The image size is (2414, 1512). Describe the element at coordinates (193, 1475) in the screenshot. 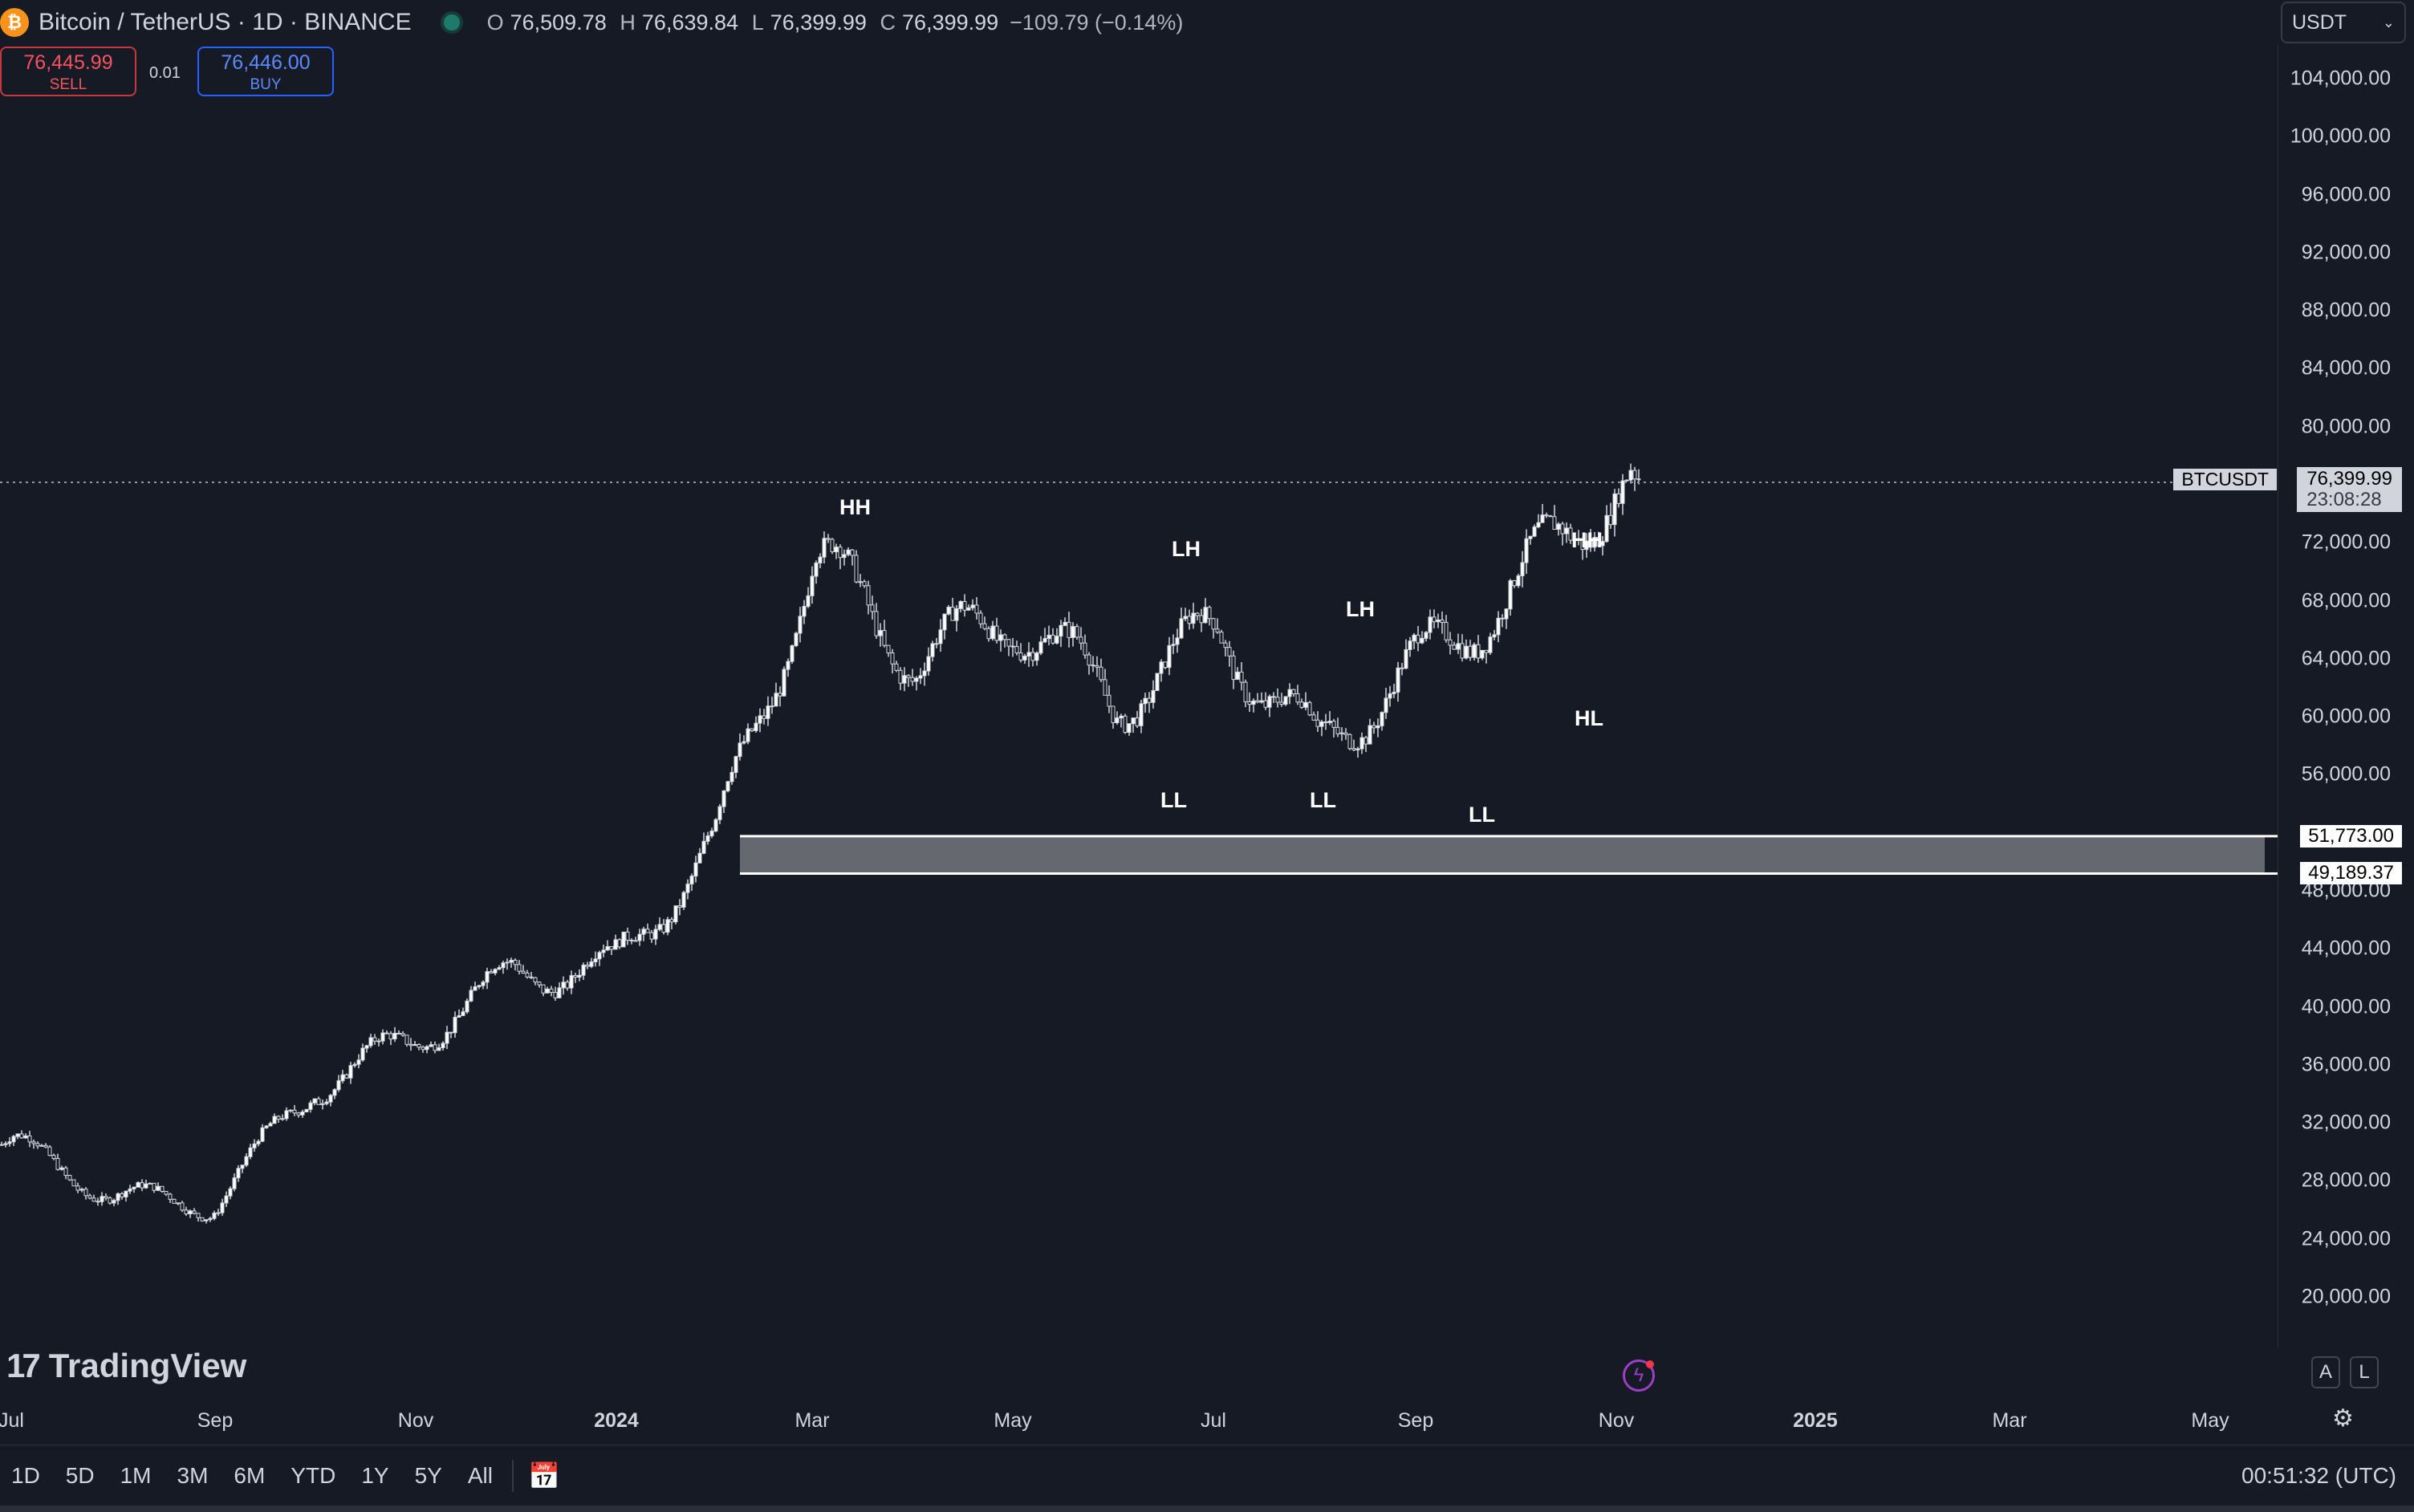

I see `range-3m: 3M` at that location.